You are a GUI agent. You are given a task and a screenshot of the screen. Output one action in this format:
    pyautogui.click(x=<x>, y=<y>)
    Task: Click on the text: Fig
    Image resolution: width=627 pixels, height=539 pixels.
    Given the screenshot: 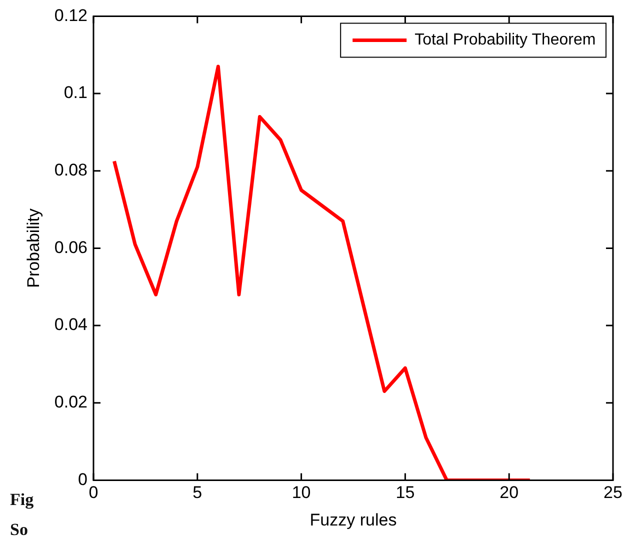 What is the action you would take?
    pyautogui.click(x=22, y=500)
    